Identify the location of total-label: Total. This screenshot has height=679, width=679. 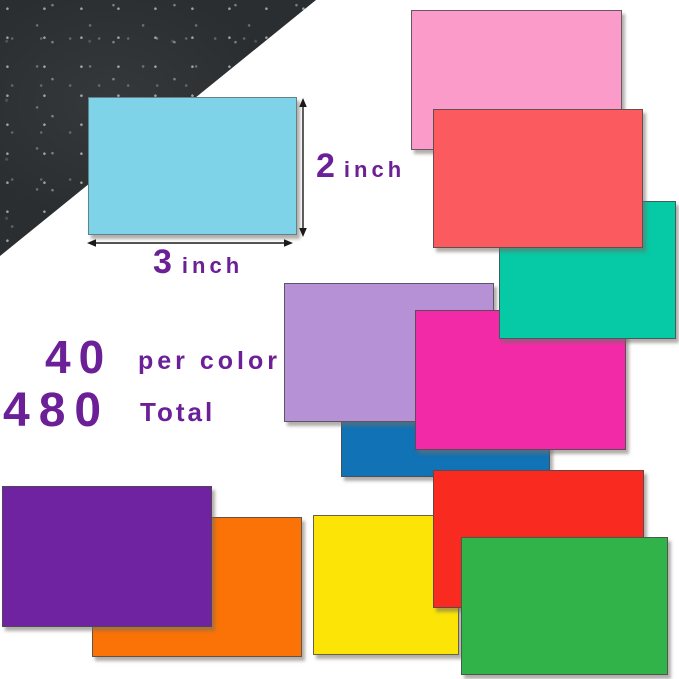
(178, 412).